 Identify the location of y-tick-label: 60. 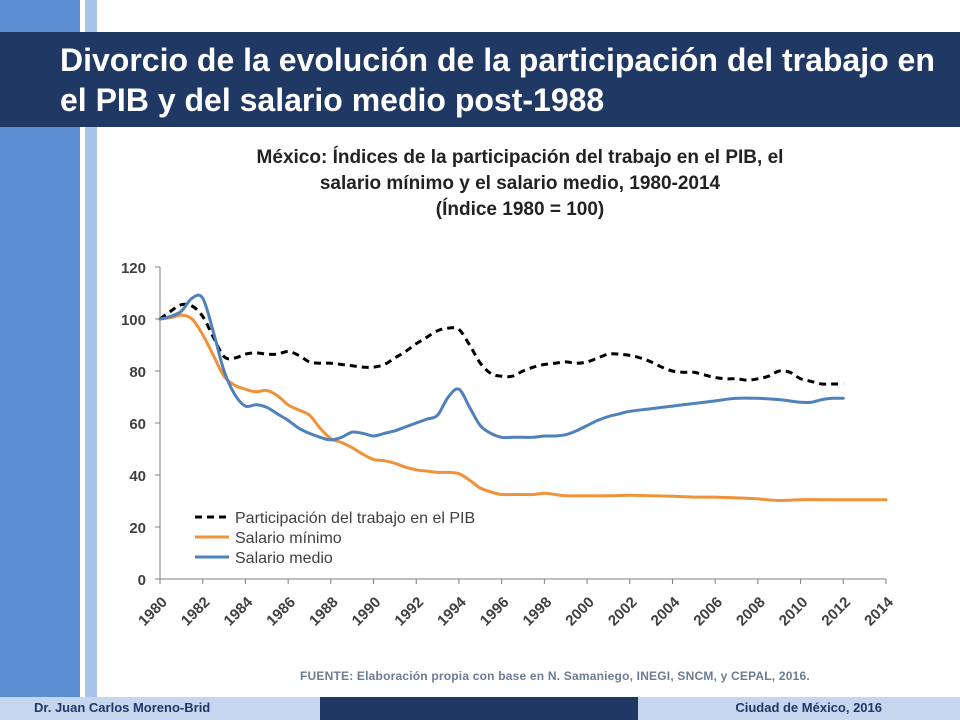
(137, 424).